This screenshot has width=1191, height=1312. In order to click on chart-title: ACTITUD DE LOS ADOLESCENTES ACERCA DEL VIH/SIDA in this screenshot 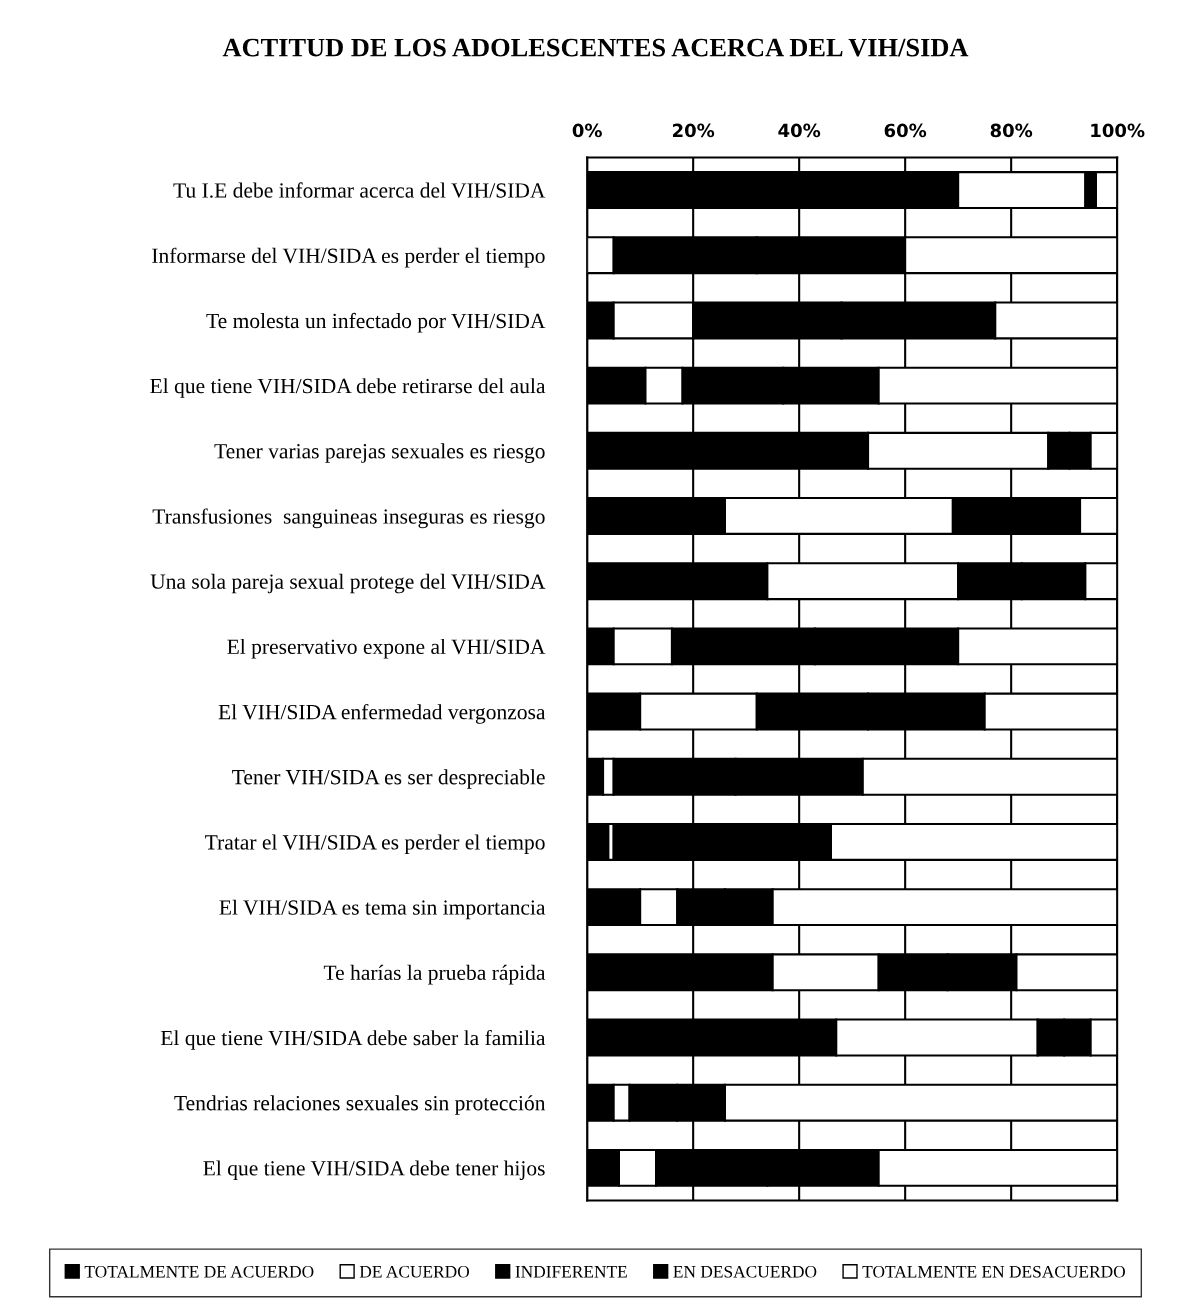, I will do `click(595, 47)`.